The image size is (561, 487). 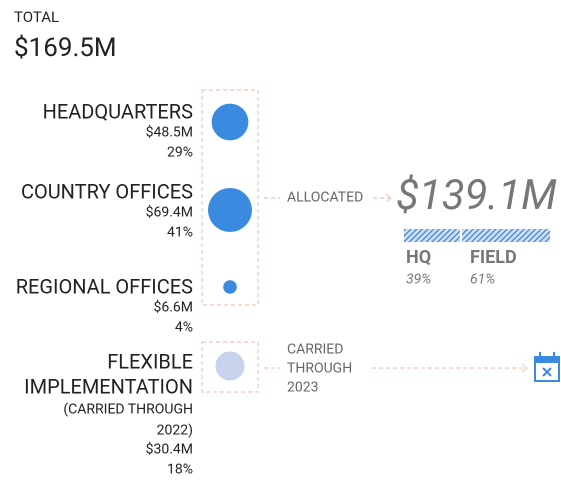 I want to click on carried-label: 2023, so click(x=302, y=388).